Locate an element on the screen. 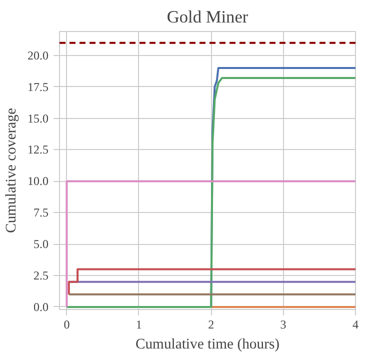  x-tick-label: 2 is located at coordinates (211, 325).